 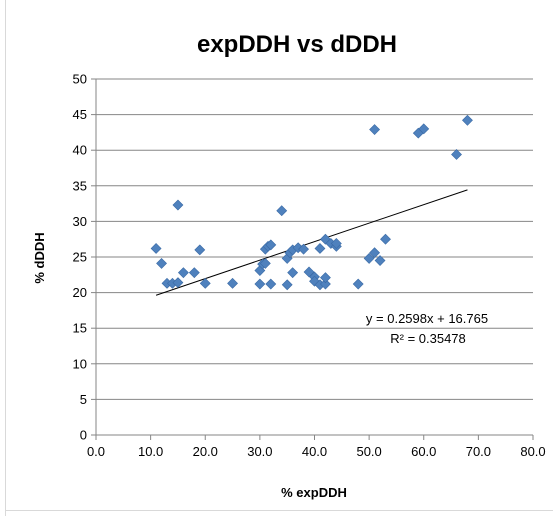 I want to click on x-tick-label: 50.0, so click(x=368, y=451).